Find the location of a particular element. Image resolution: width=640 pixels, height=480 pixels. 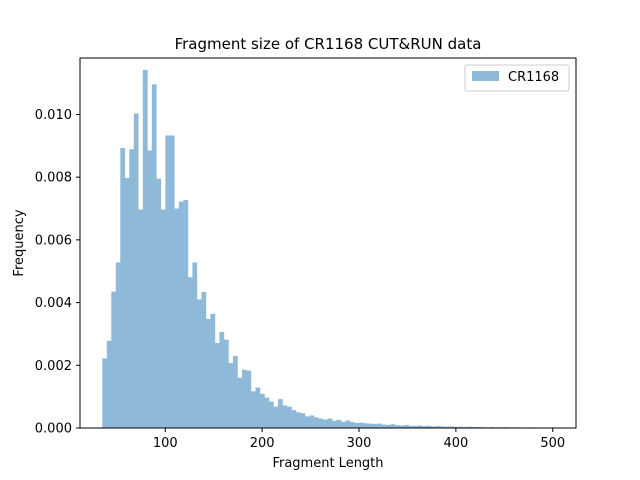

x-axis: 100 200 300 400 500 is located at coordinates (359, 439).